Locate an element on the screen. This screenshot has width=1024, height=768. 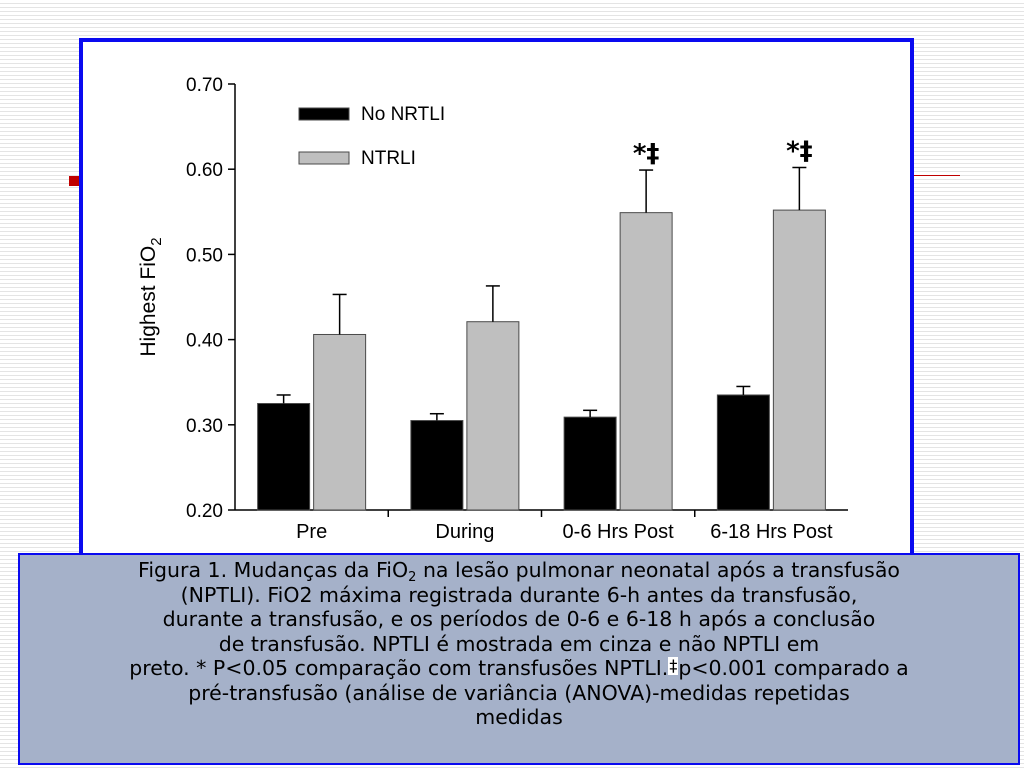
x-tick-label: 6-18 Hrs Post is located at coordinates (771, 532).